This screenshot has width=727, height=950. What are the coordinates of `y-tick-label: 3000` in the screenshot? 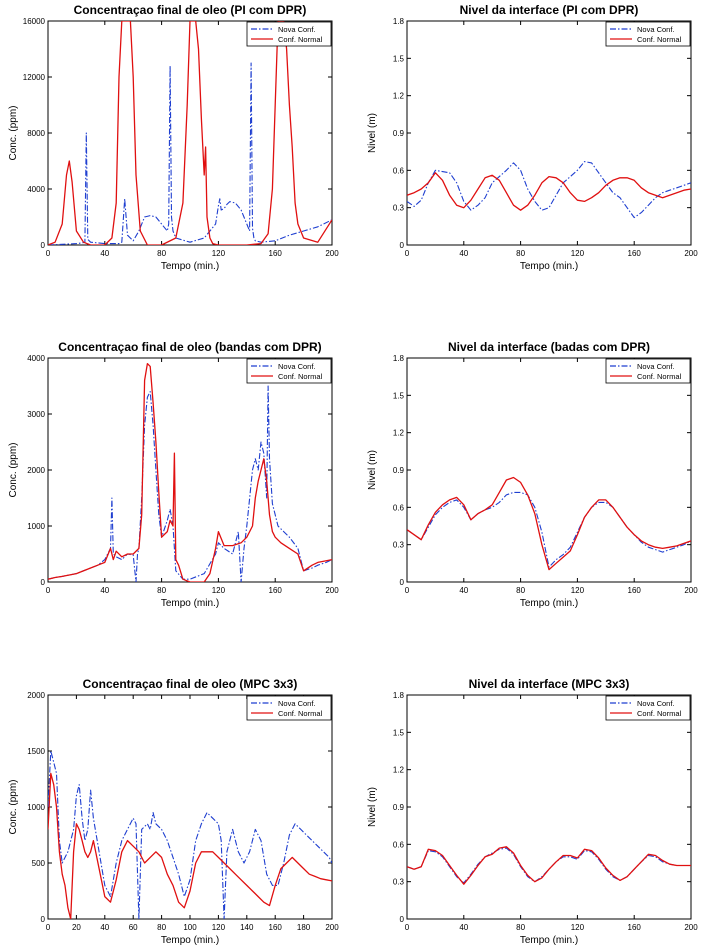 It's located at (36, 414).